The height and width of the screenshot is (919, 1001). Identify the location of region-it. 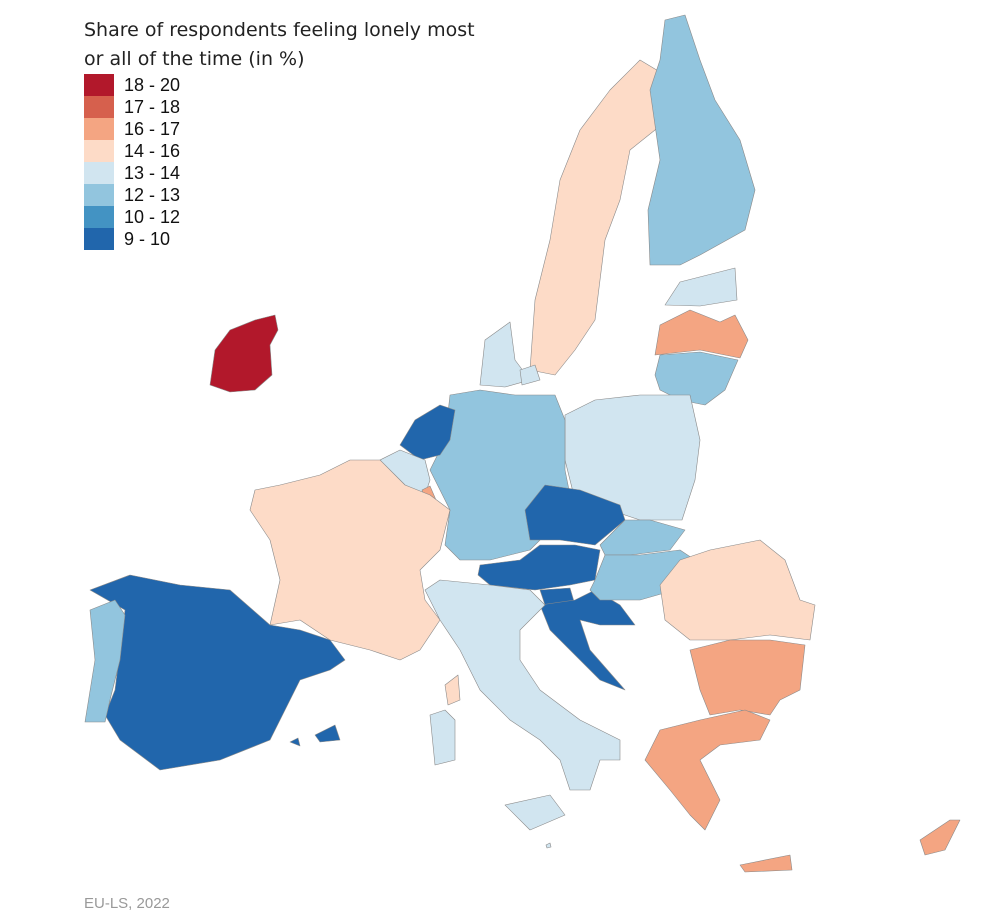
(522, 705).